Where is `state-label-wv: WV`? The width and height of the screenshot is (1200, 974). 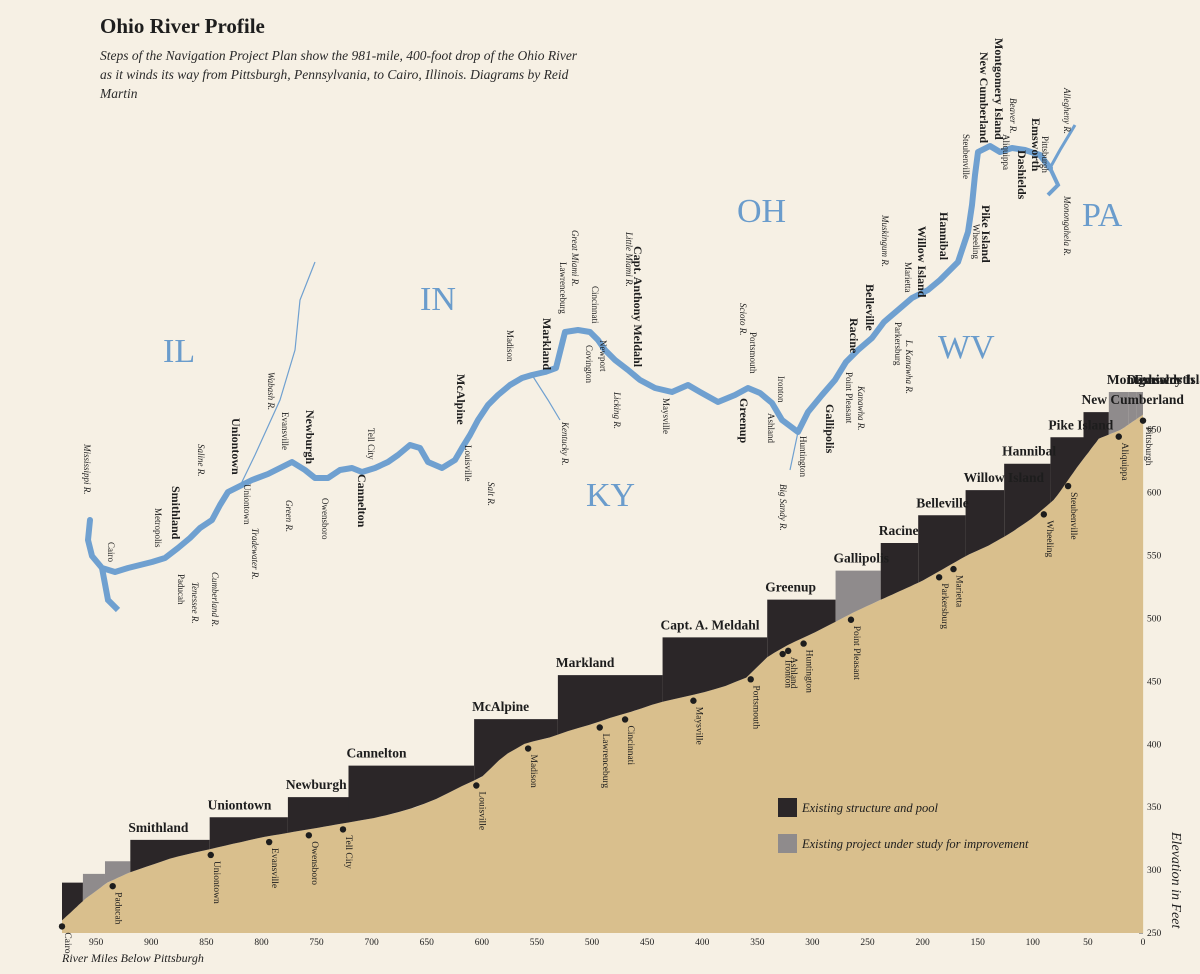
state-label-wv: WV is located at coordinates (966, 347).